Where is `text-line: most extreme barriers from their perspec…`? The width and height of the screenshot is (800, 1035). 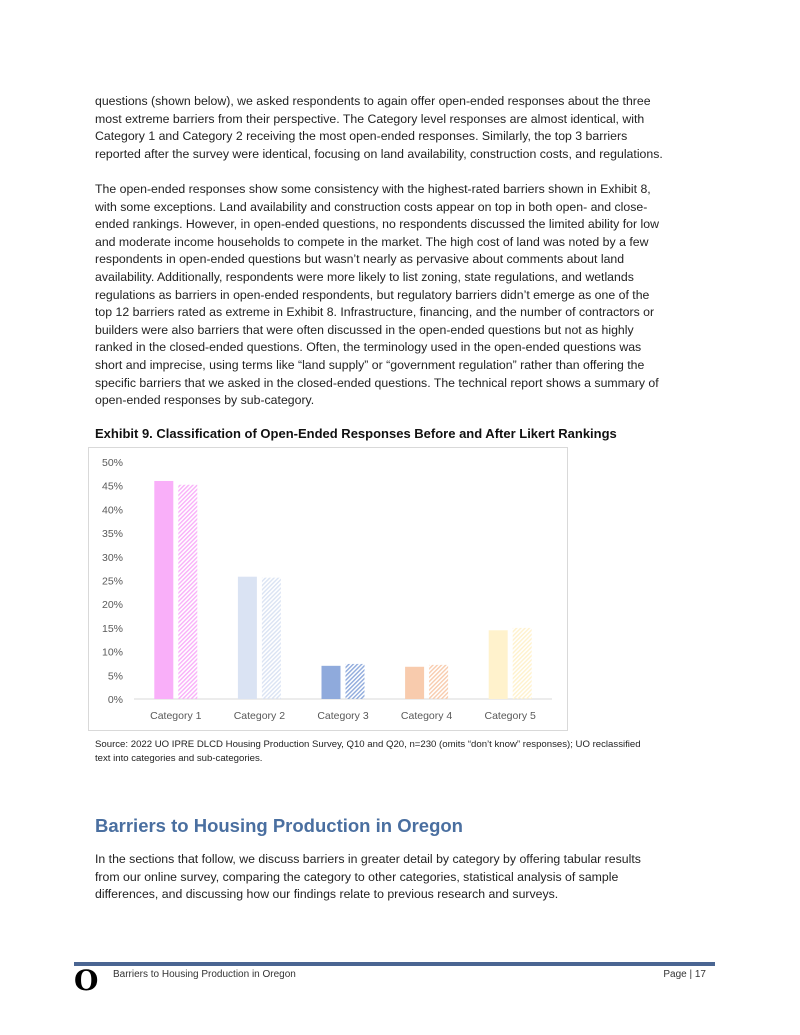 text-line: most extreme barriers from their perspec… is located at coordinates (370, 118).